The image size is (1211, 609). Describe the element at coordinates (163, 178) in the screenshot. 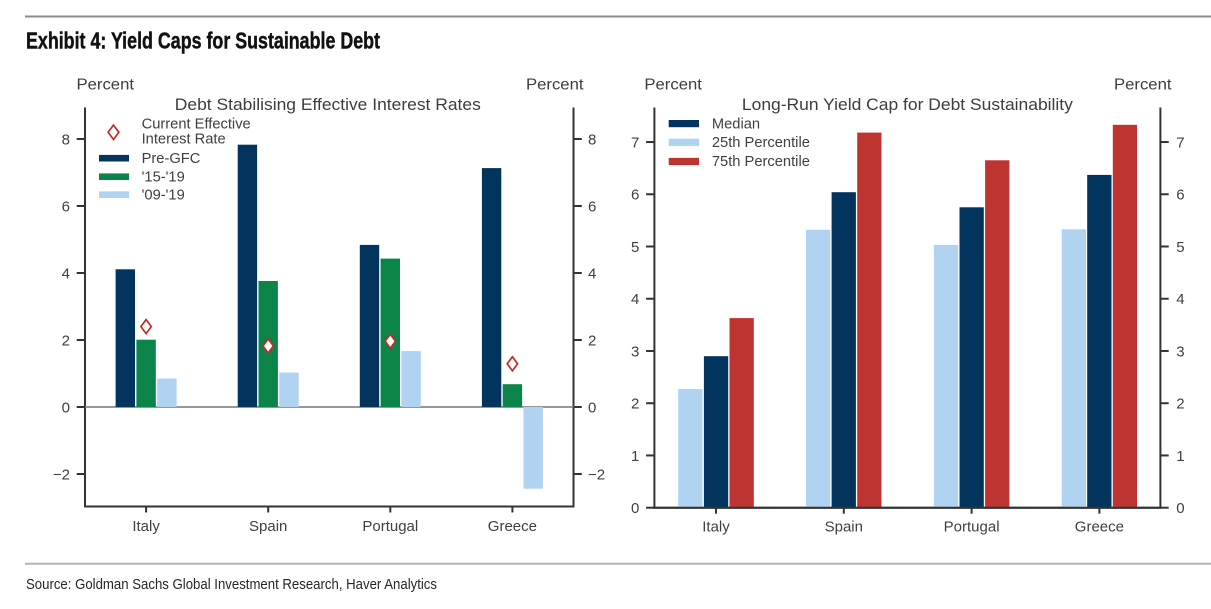

I see `svg-text: '15-'19` at that location.